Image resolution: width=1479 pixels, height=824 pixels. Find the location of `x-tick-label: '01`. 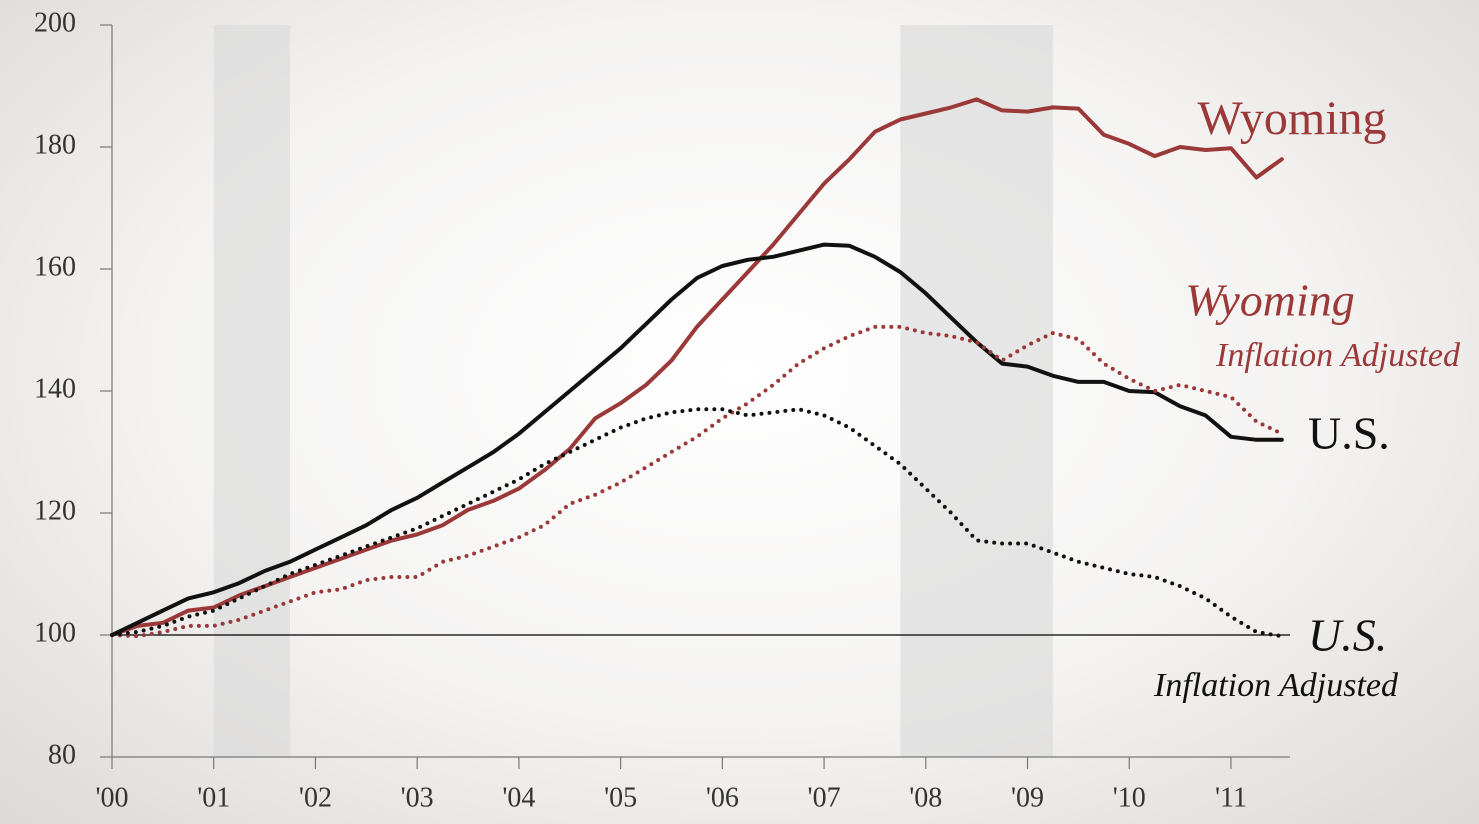

x-tick-label: '01 is located at coordinates (213, 797).